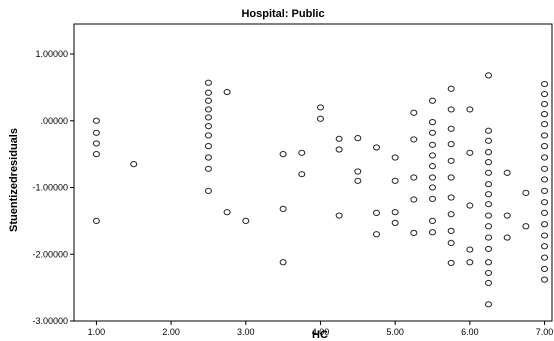 The image size is (554, 341). Describe the element at coordinates (50, 188) in the screenshot. I see `y-tick-label: -1.00000` at that location.